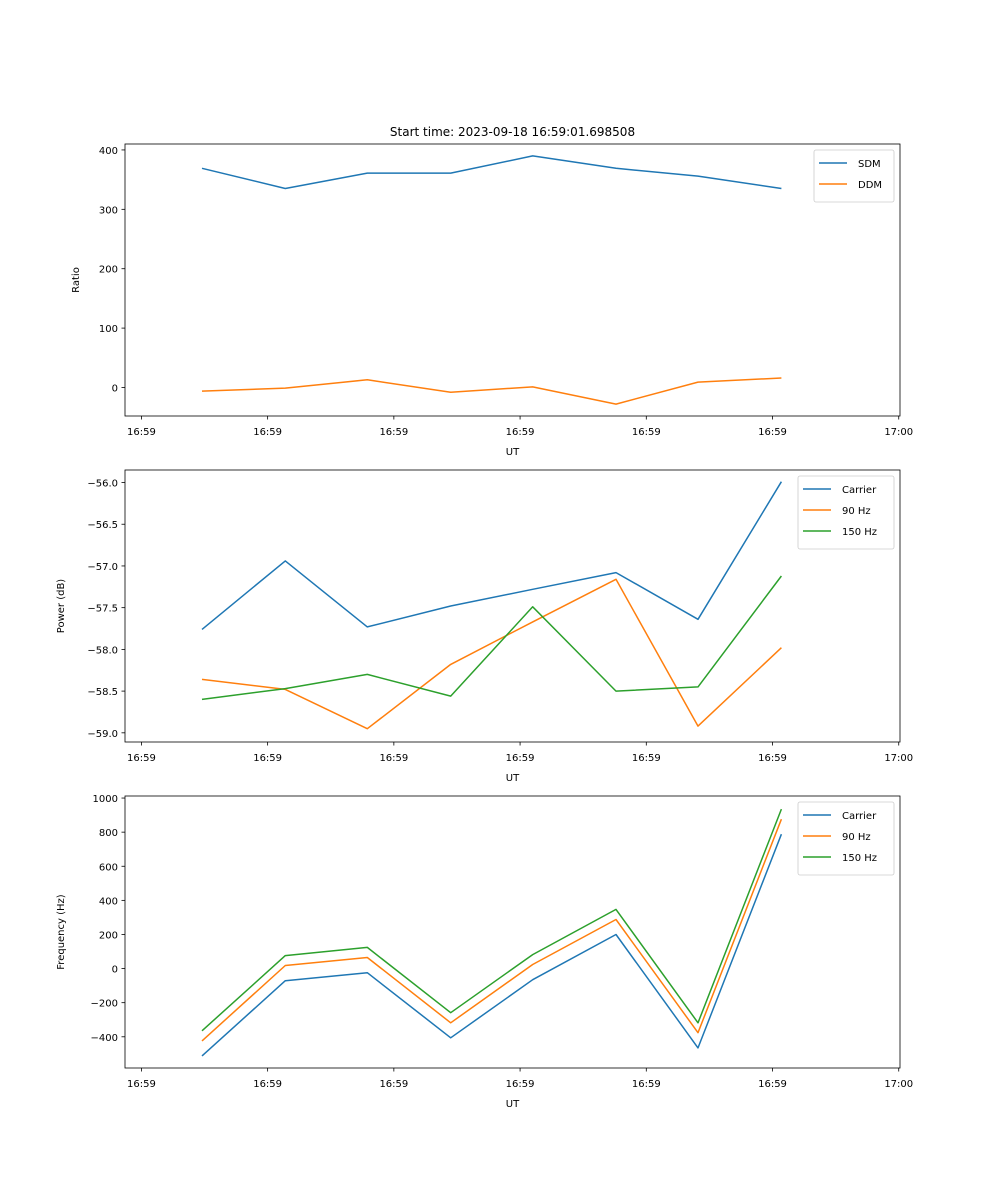 Image resolution: width=1000 pixels, height=1200 pixels. What do you see at coordinates (102, 692) in the screenshot?
I see `y-tick-label: −58.5` at bounding box center [102, 692].